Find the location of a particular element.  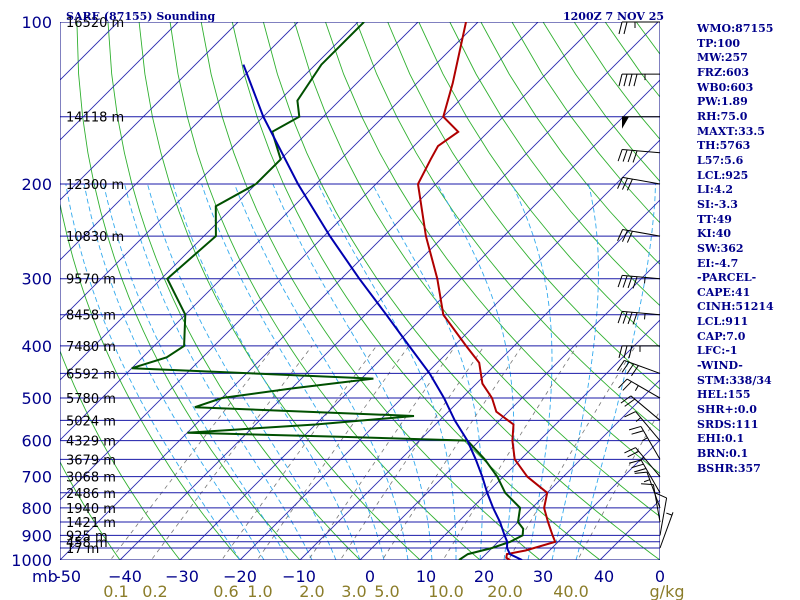

height-label: 458 m is located at coordinates (87, 543).